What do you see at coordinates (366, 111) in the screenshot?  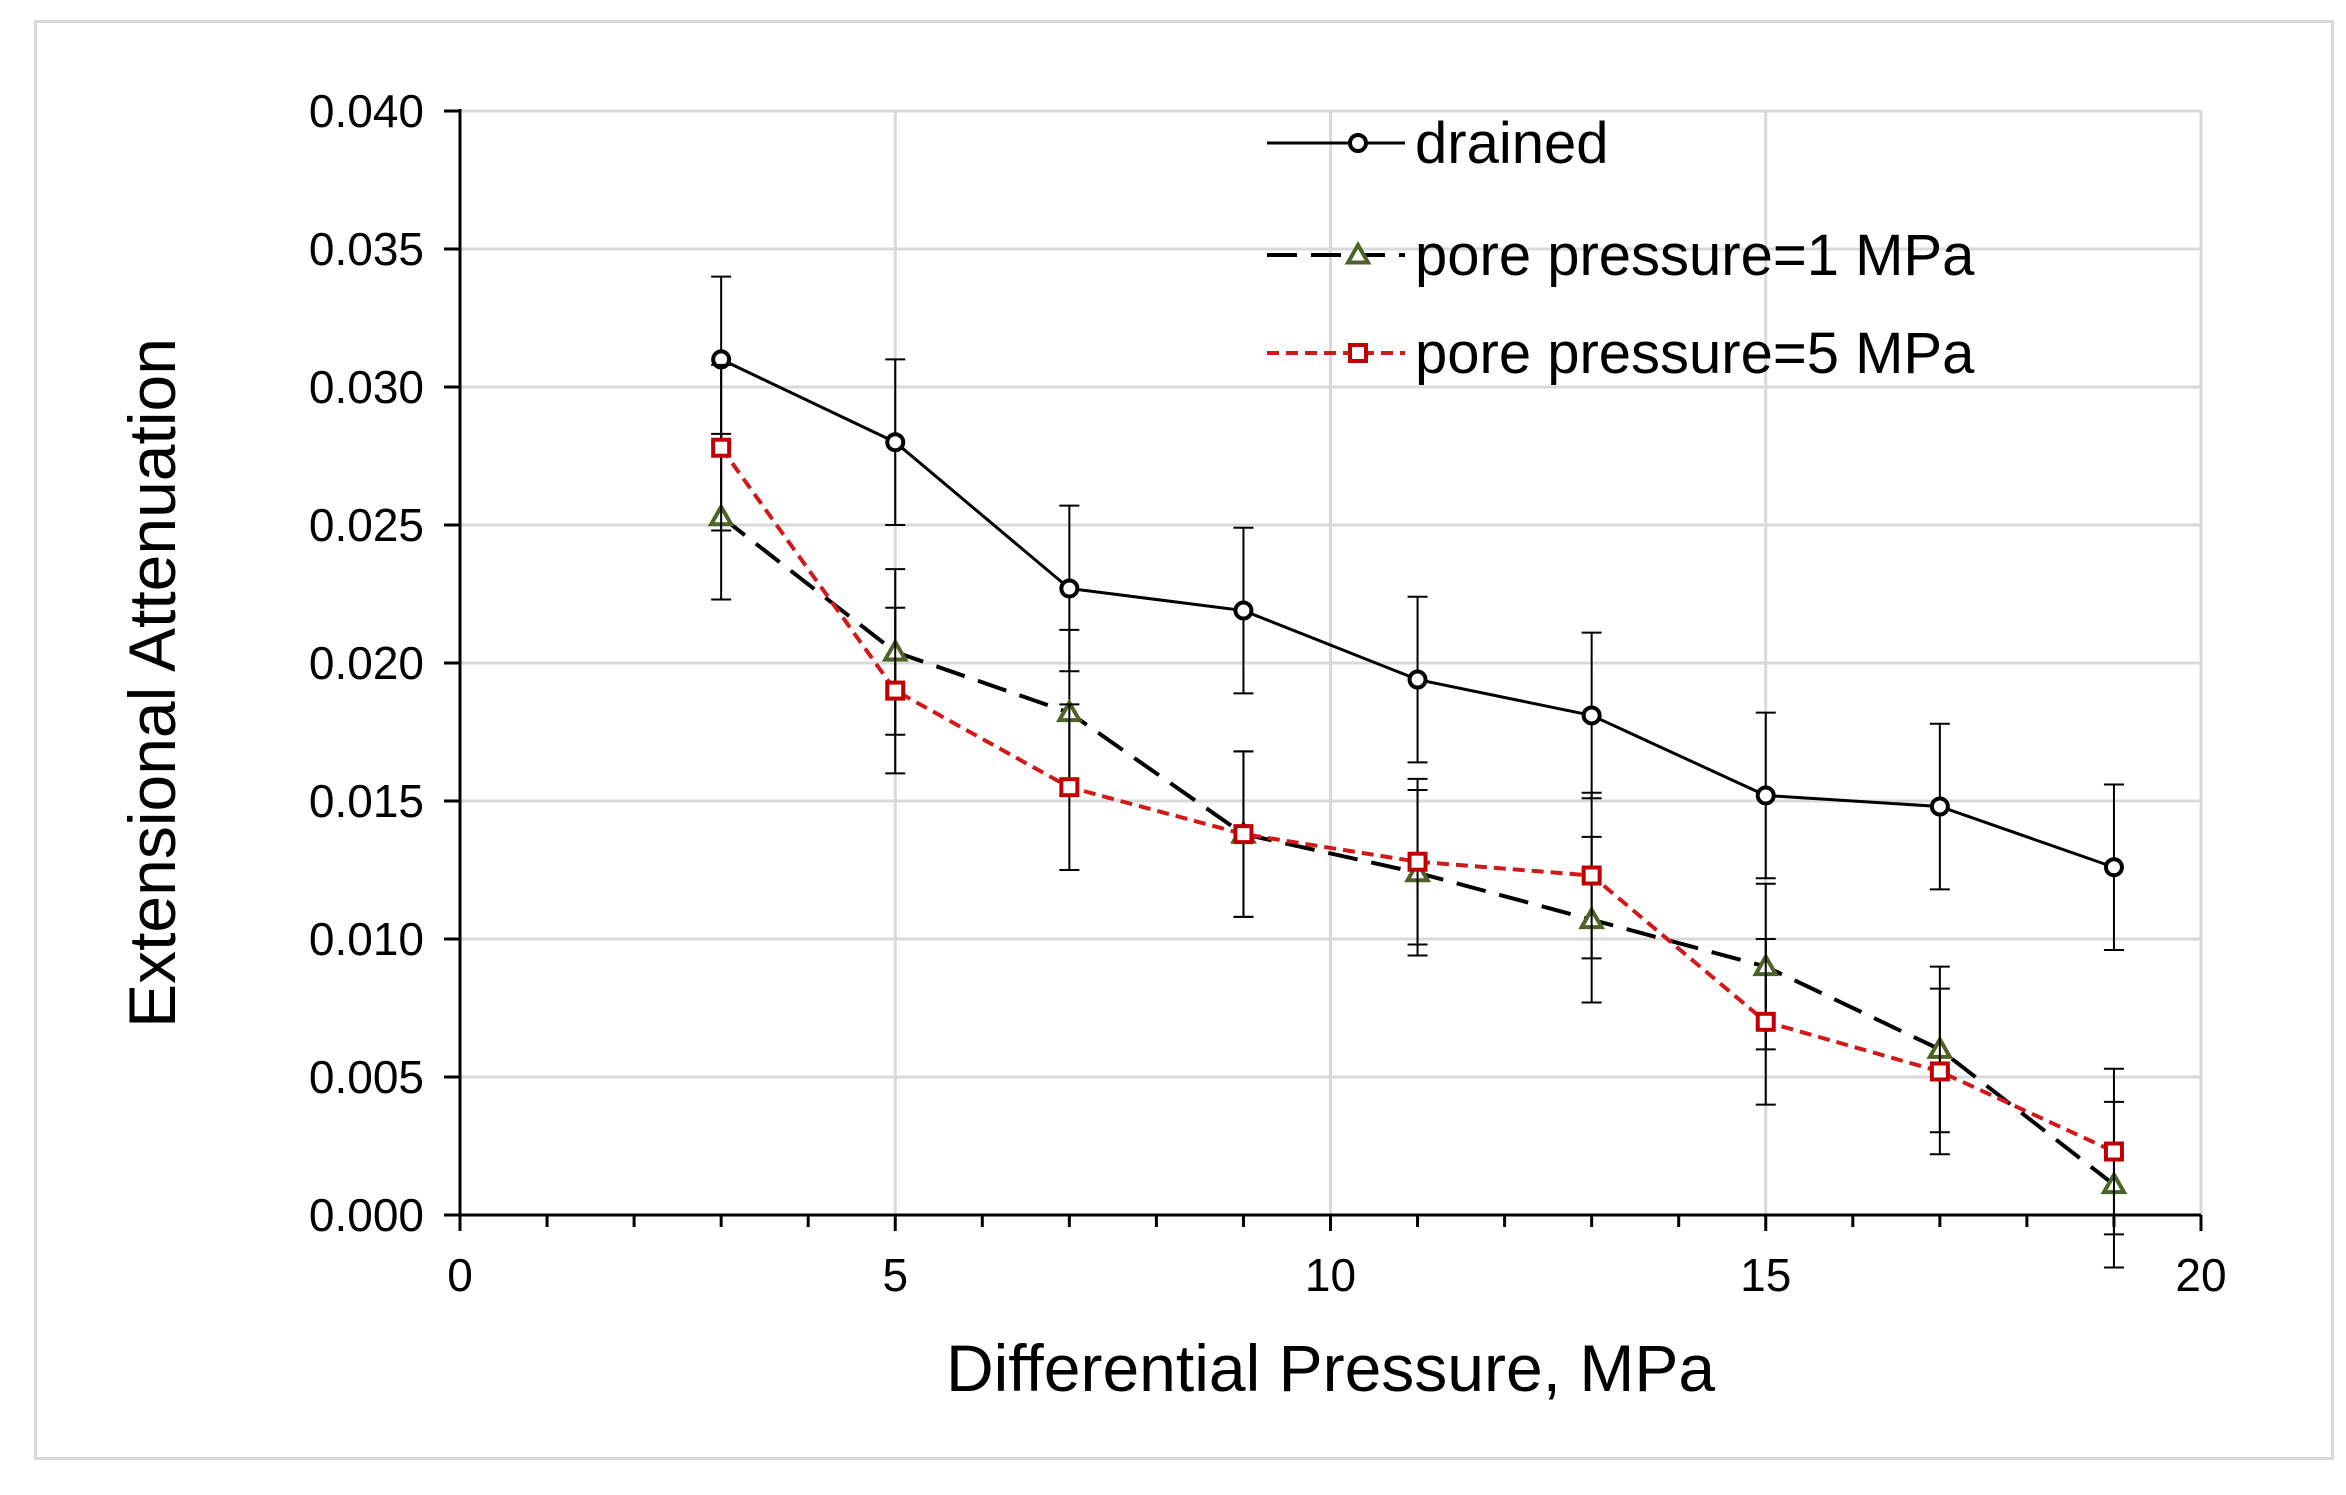 I see `y-tick-label: 0.040` at bounding box center [366, 111].